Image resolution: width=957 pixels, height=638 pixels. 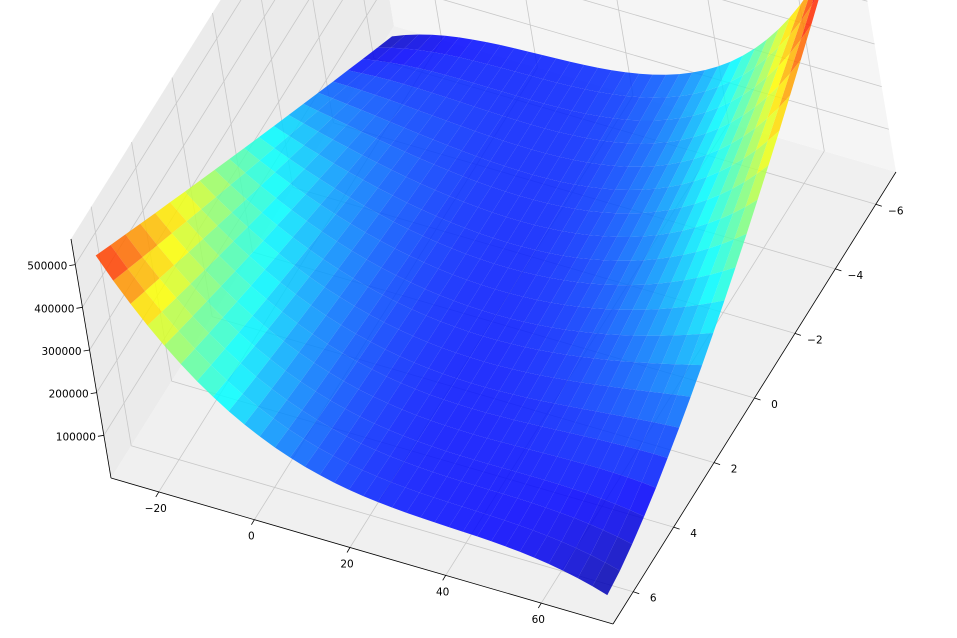 What do you see at coordinates (774, 405) in the screenshot?
I see `y-tick-label: 0` at bounding box center [774, 405].